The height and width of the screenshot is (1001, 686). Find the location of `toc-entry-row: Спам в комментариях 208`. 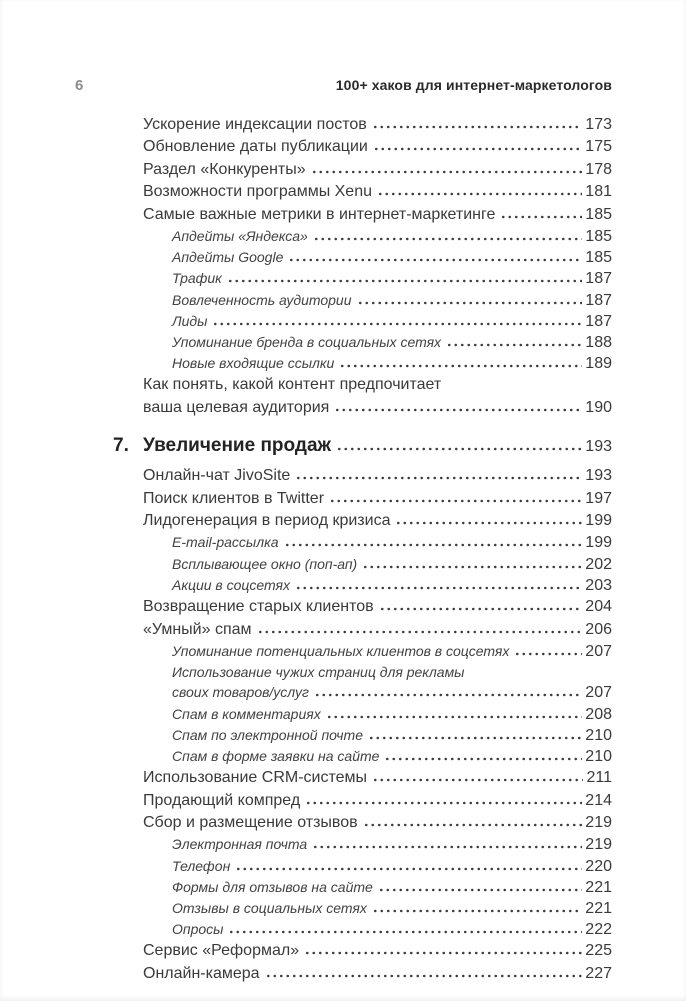

toc-entry-row: Спам в комментариях 208 is located at coordinates (392, 714).